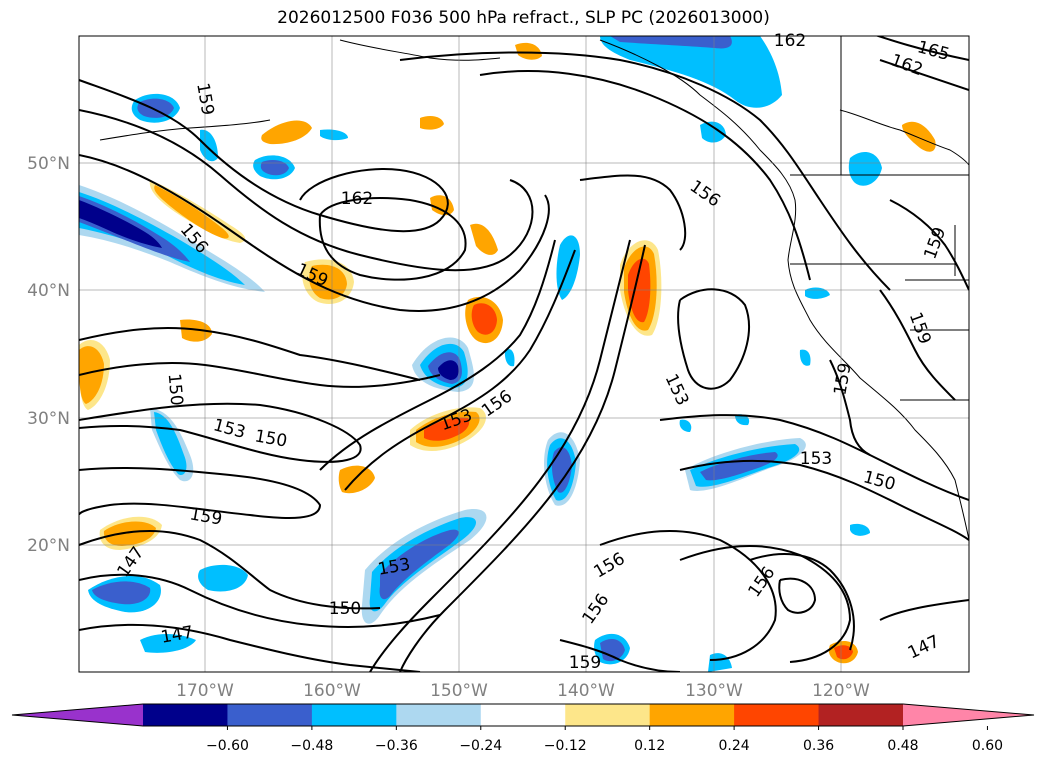 Image resolution: width=1047 pixels, height=765 pixels. I want to click on colorbar-extend-low, so click(77, 715).